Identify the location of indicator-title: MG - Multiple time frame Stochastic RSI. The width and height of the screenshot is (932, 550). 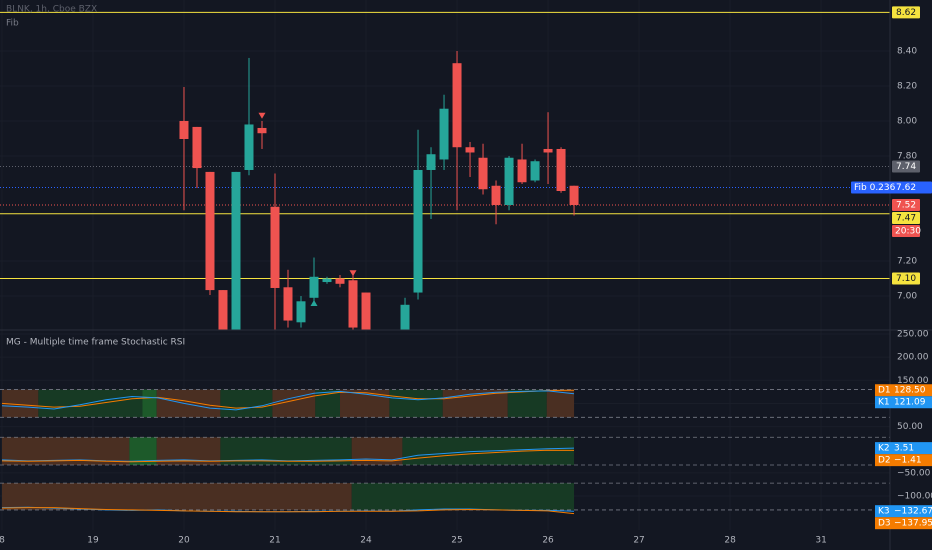
(95, 343).